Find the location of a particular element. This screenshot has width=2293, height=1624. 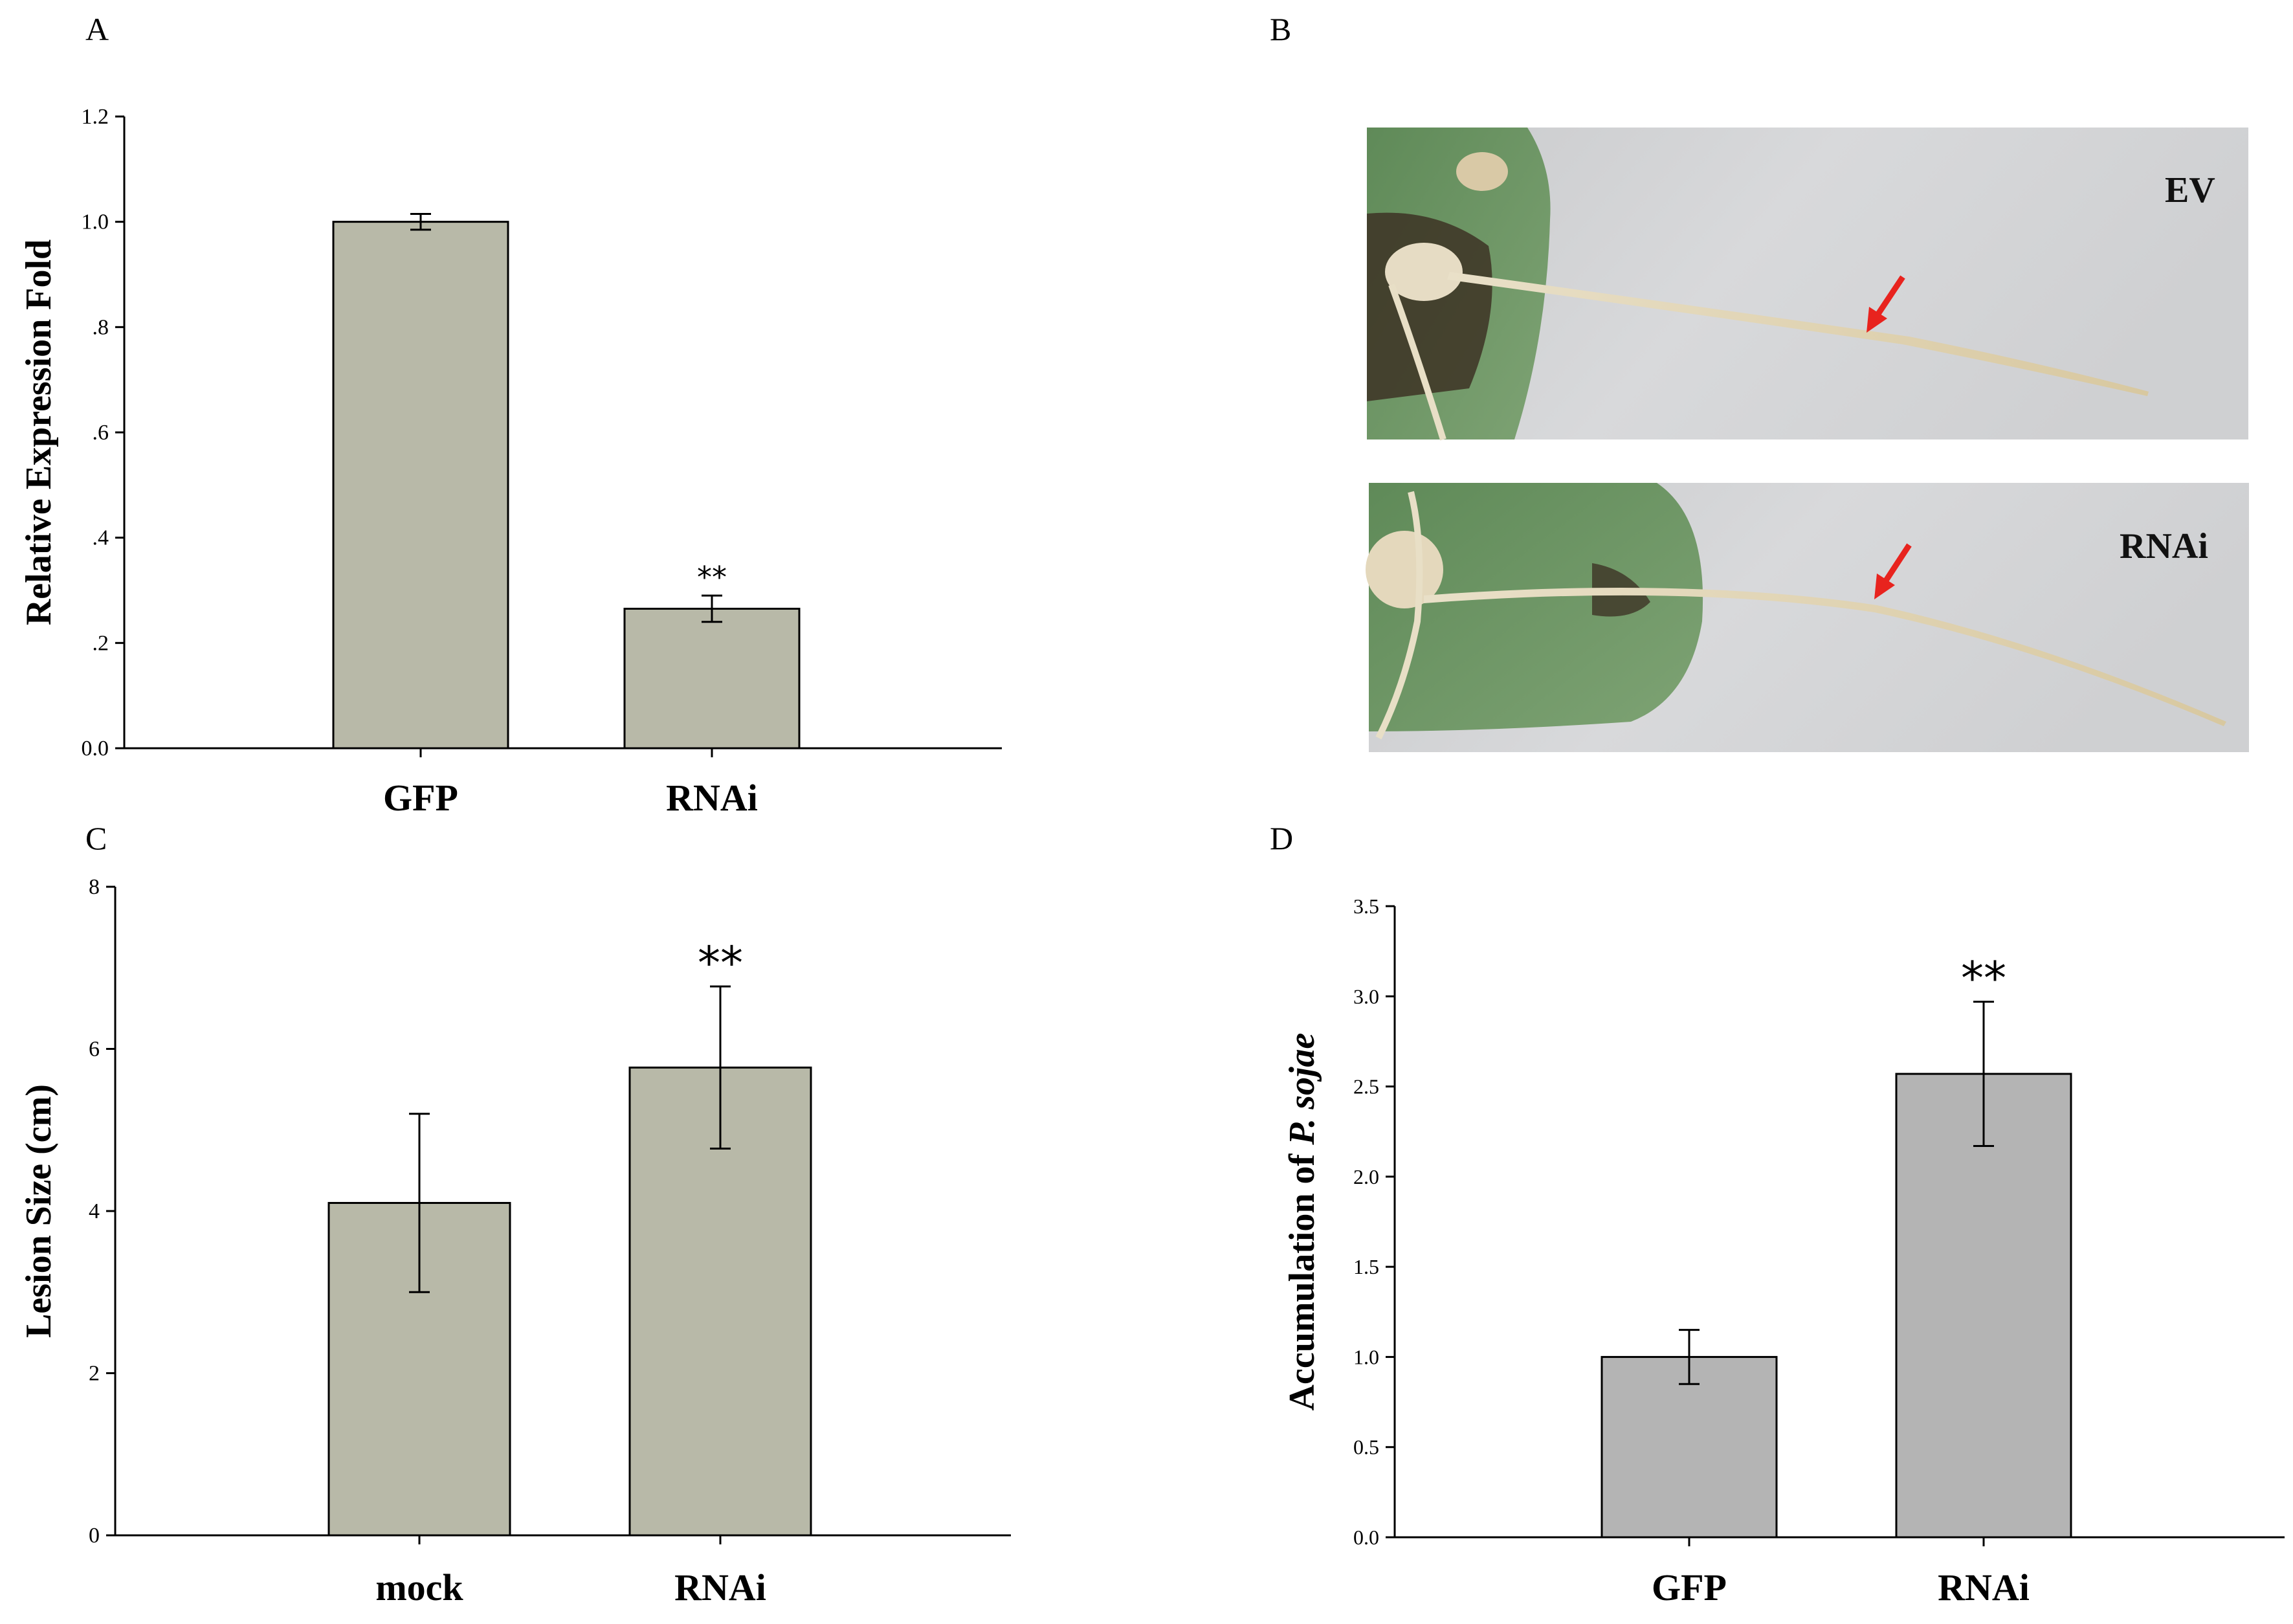

chart-a-ytick-label: 1.0 is located at coordinates (95, 222).